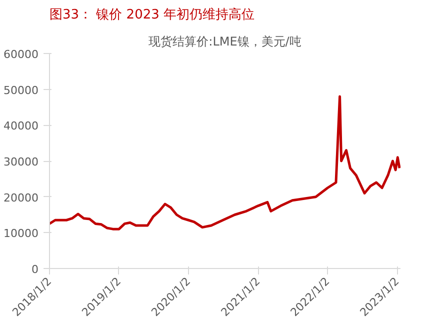 The image size is (440, 326). What do you see at coordinates (21, 197) in the screenshot?
I see `y-tick-label: 20000` at bounding box center [21, 197].